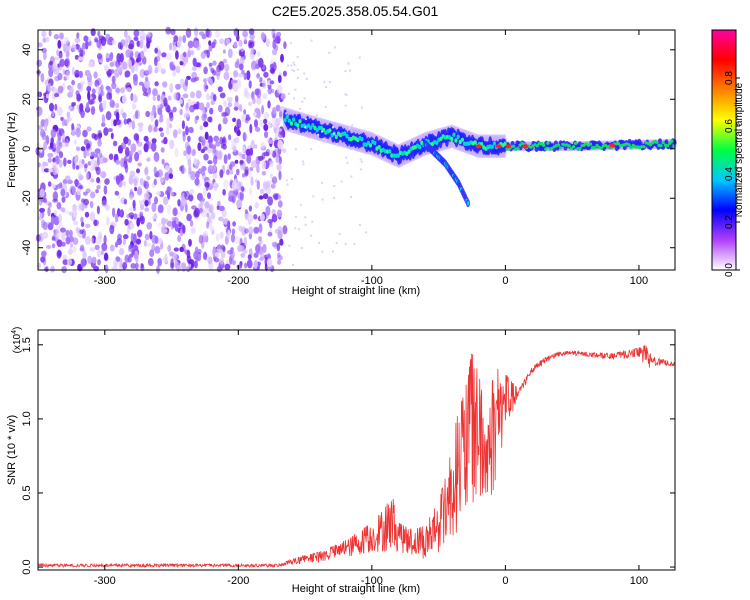 This screenshot has height=600, width=750. What do you see at coordinates (356, 291) in the screenshot?
I see `spectrogram-x-label: Height of straight line (km)` at bounding box center [356, 291].